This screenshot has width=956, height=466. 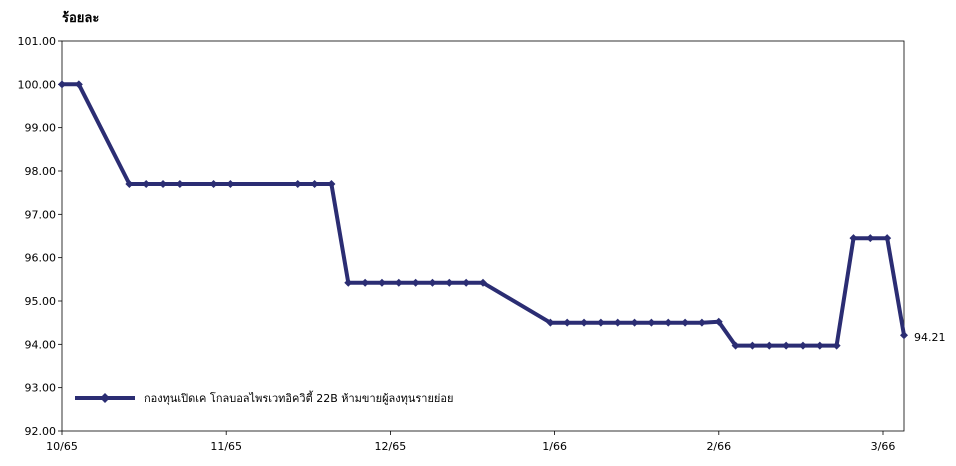 I want to click on y-tick-label: 100.00, so click(x=37, y=84).